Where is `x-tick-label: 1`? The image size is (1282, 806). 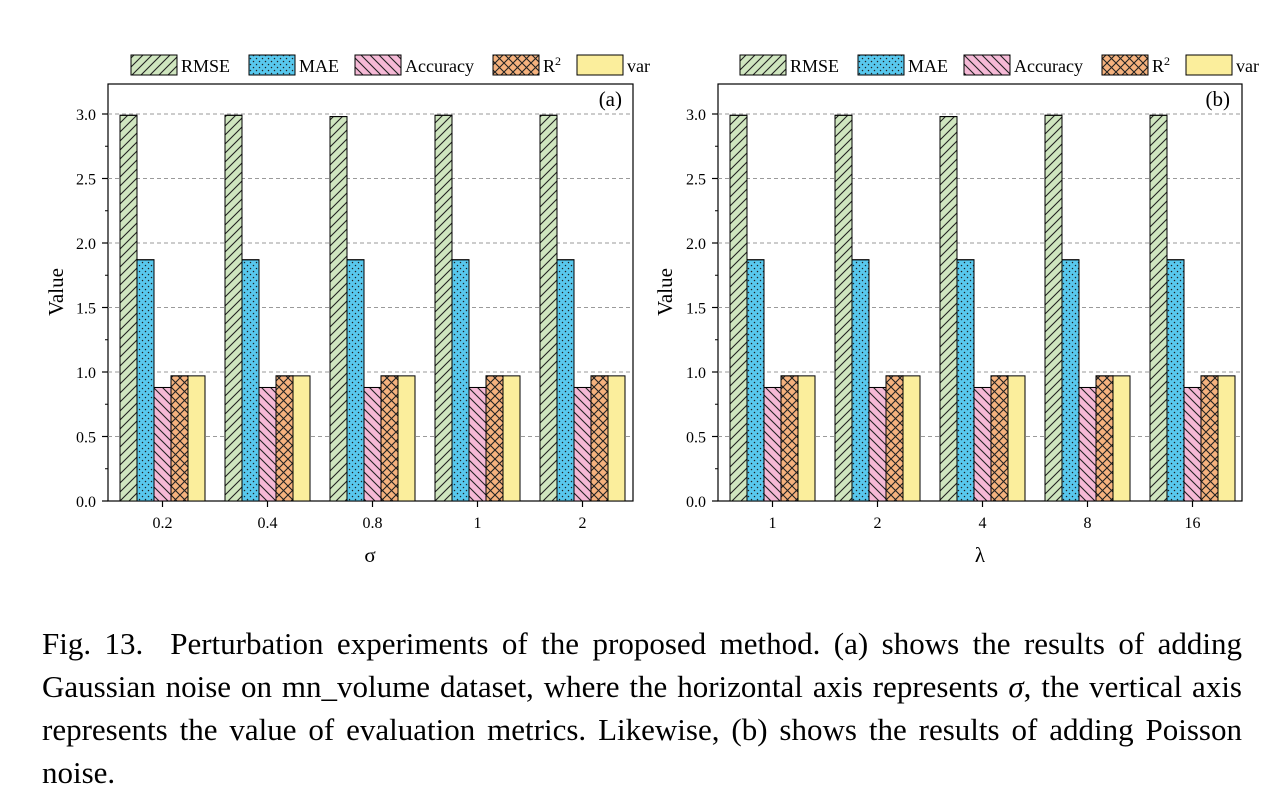
x-tick-label: 1 is located at coordinates (773, 523).